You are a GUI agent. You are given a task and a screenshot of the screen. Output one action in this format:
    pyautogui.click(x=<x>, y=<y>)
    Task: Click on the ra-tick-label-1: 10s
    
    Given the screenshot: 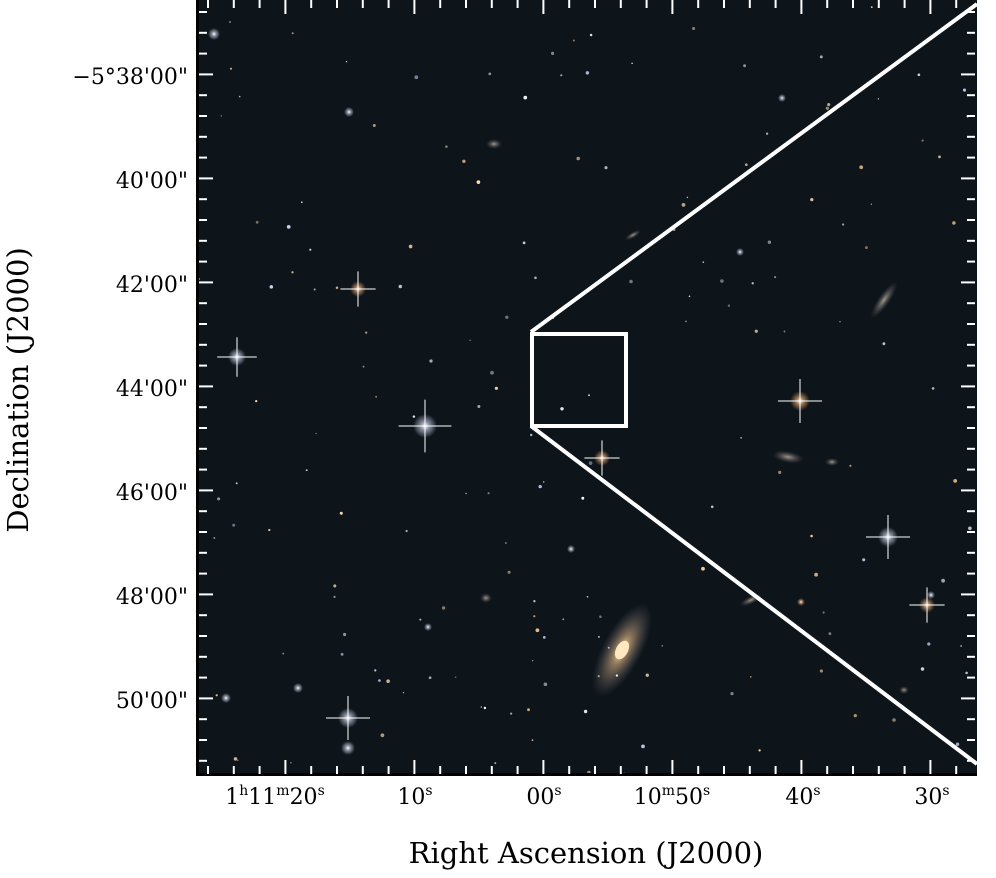 What is the action you would take?
    pyautogui.click(x=415, y=796)
    